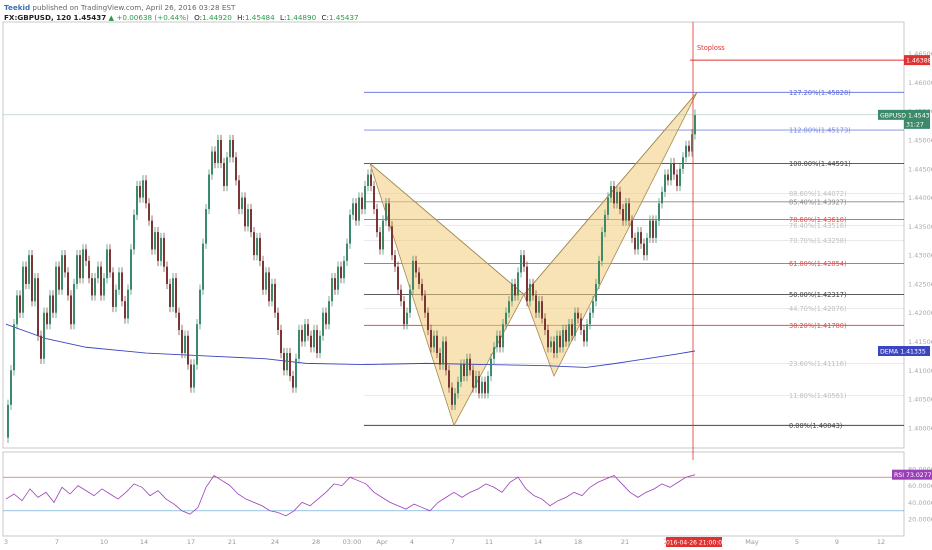  Describe the element at coordinates (920, 428) in the screenshot. I see `y-tick-label: 1.40000` at that location.